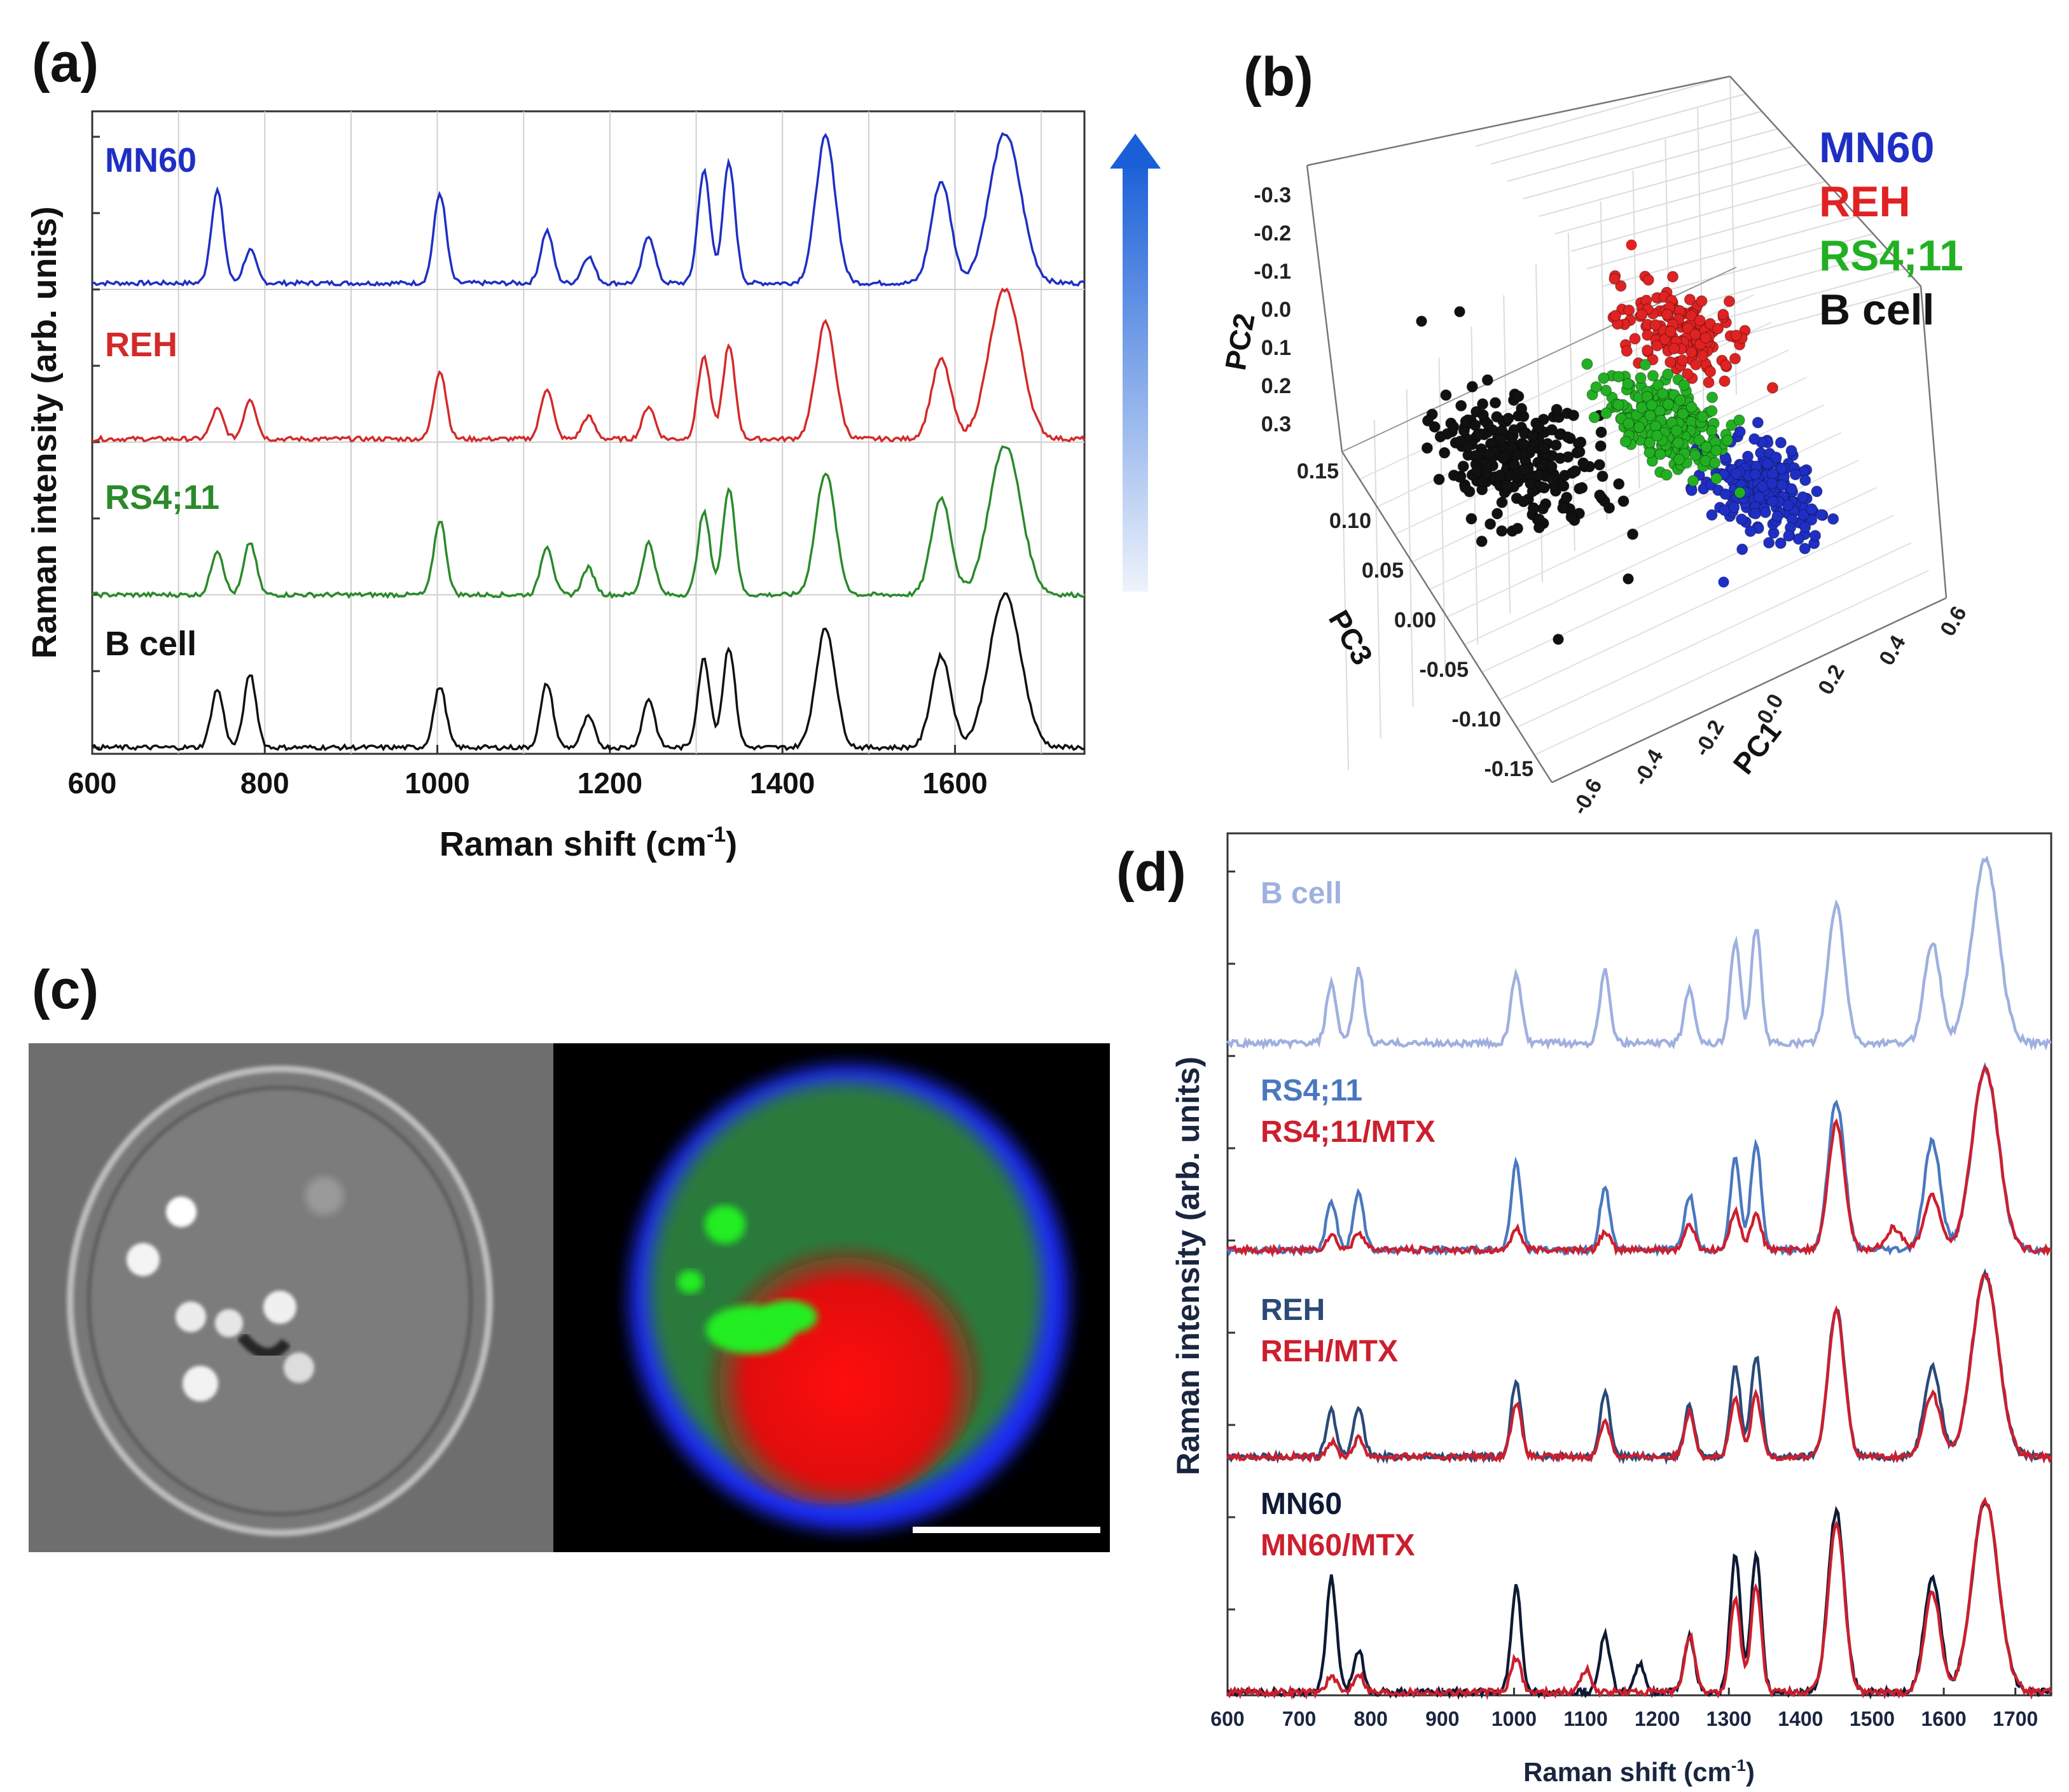 This screenshot has width=2069, height=1792. What do you see at coordinates (1639, 1161) in the screenshot?
I see `panel-d-series-rs4-11-mtx` at bounding box center [1639, 1161].